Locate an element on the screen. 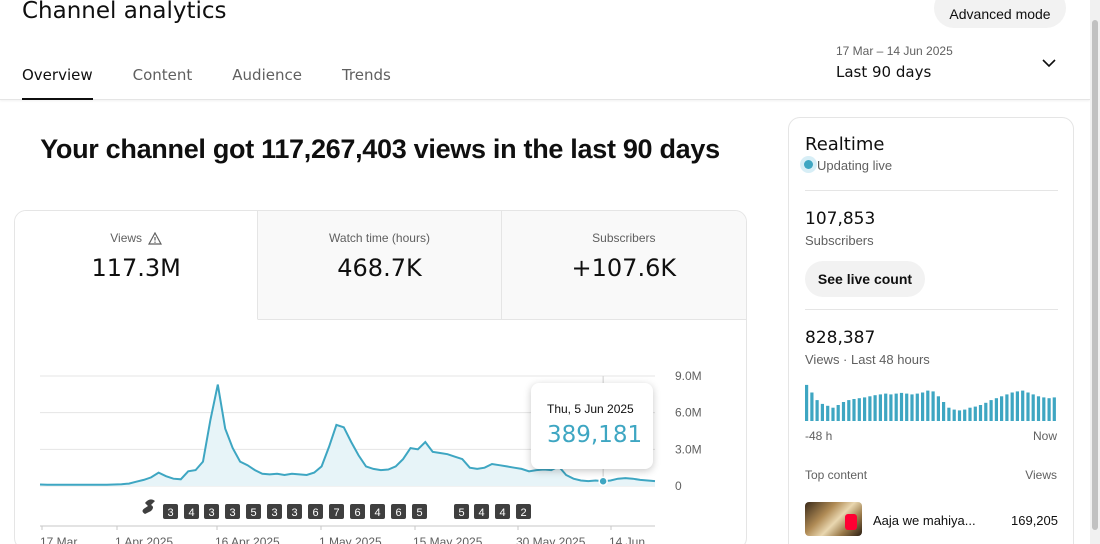  upload-marker: 2 is located at coordinates (523, 511).